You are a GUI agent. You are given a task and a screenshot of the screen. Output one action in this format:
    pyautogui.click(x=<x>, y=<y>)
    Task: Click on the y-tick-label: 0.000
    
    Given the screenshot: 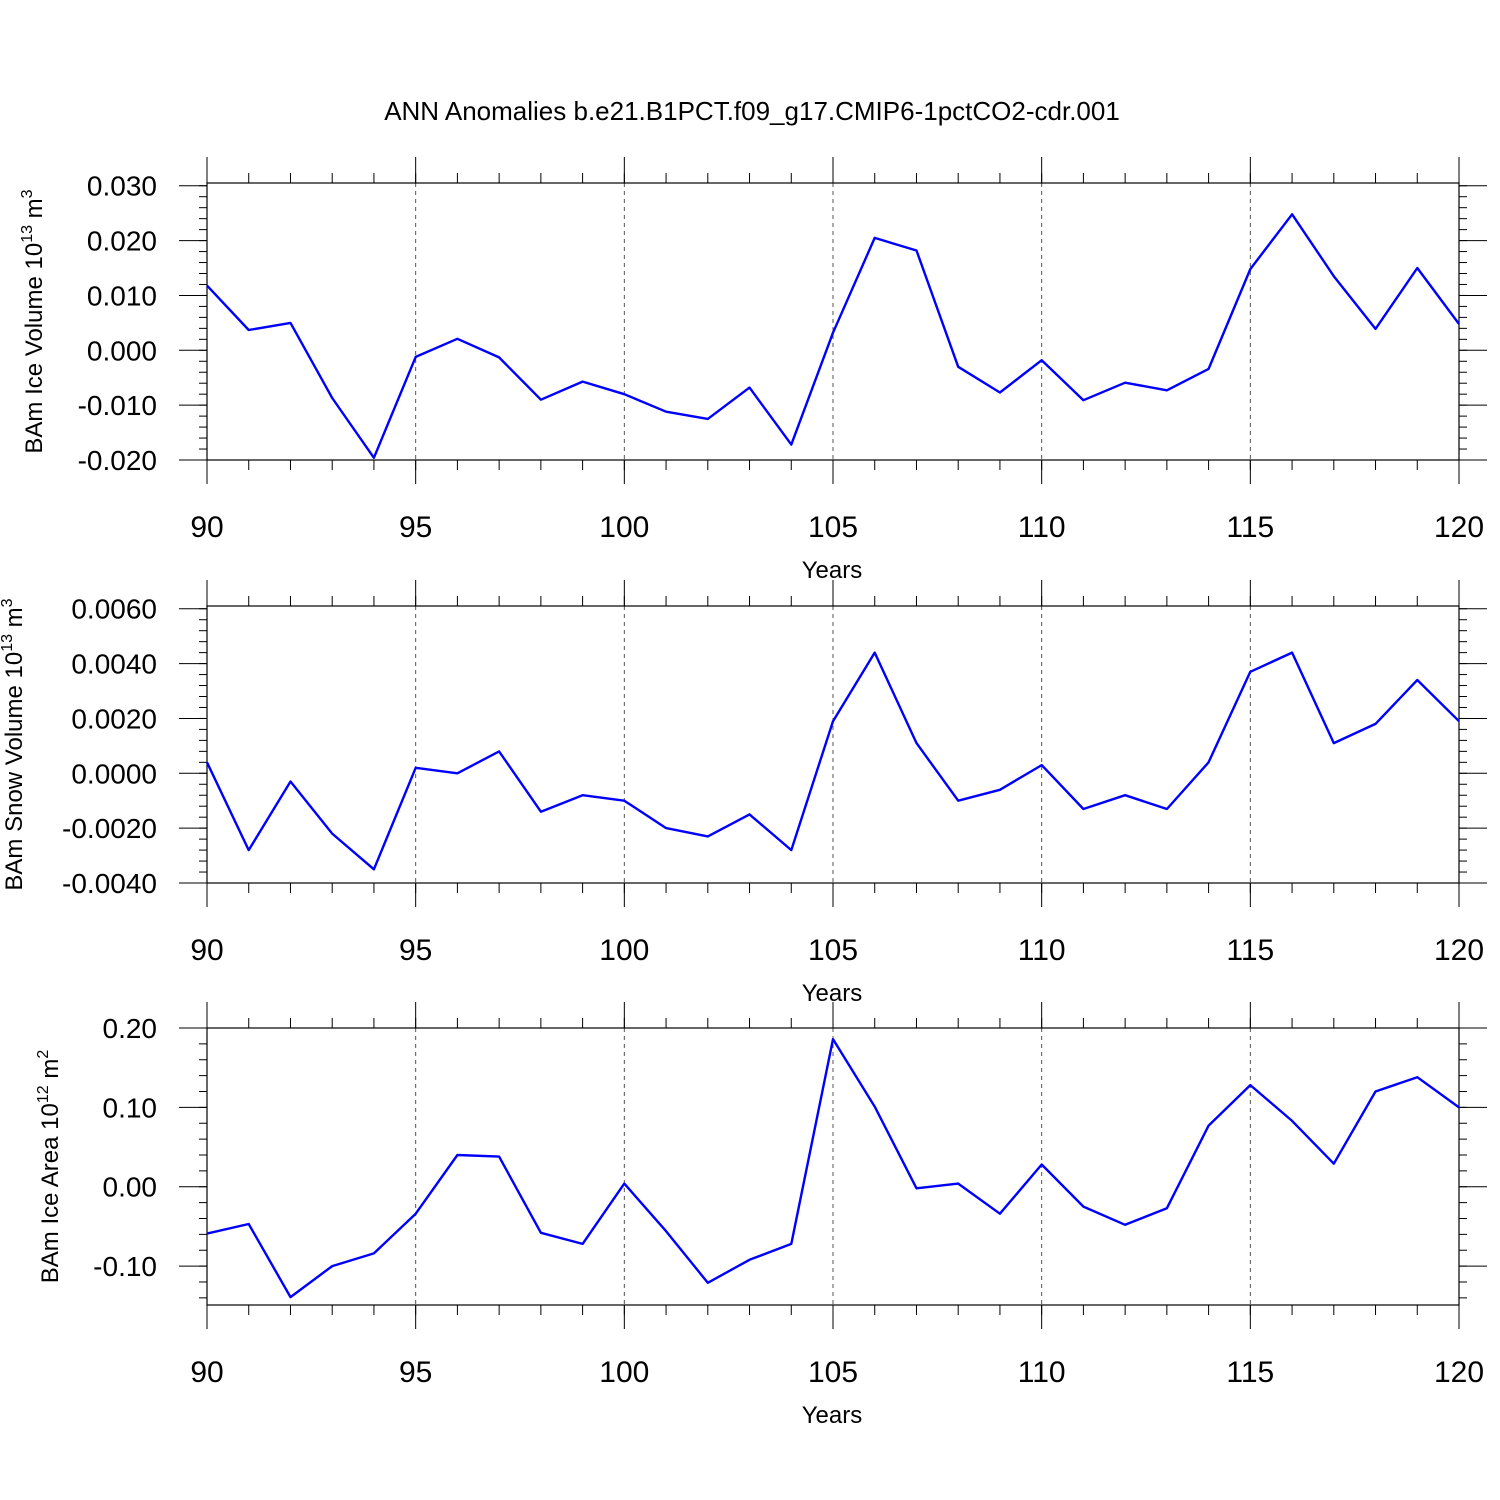 What is the action you would take?
    pyautogui.click(x=122, y=350)
    